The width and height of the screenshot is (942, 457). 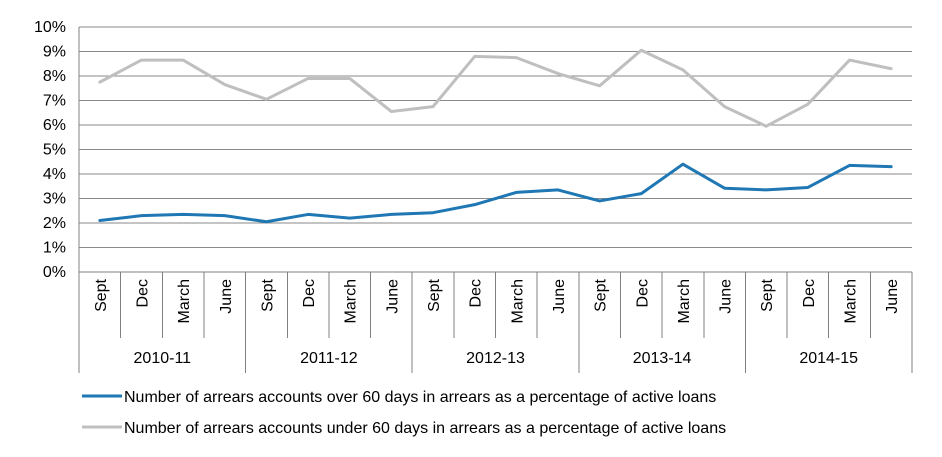 What do you see at coordinates (54, 101) in the screenshot?
I see `y-tick-label: 7%` at bounding box center [54, 101].